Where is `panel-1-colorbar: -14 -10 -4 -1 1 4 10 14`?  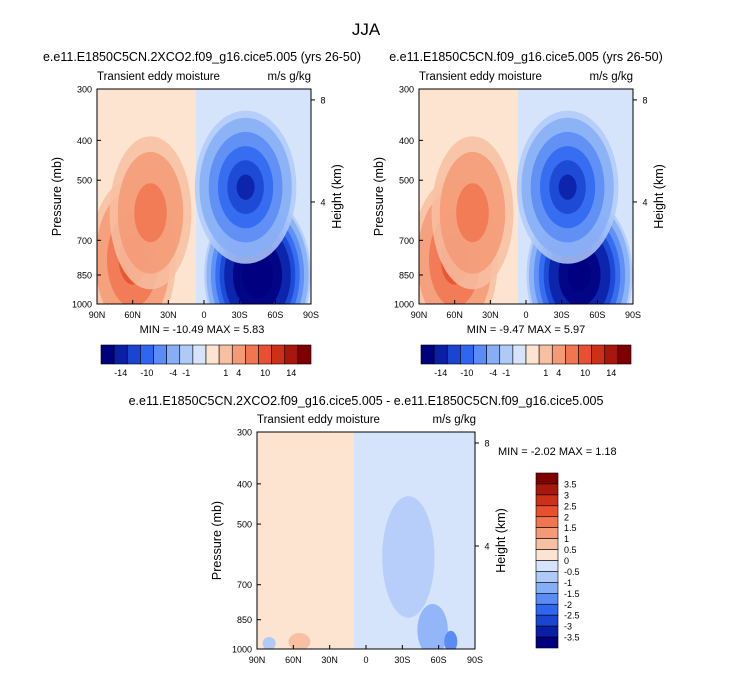
panel-1-colorbar: -14 -10 -4 -1 1 4 10 14 is located at coordinates (206, 361).